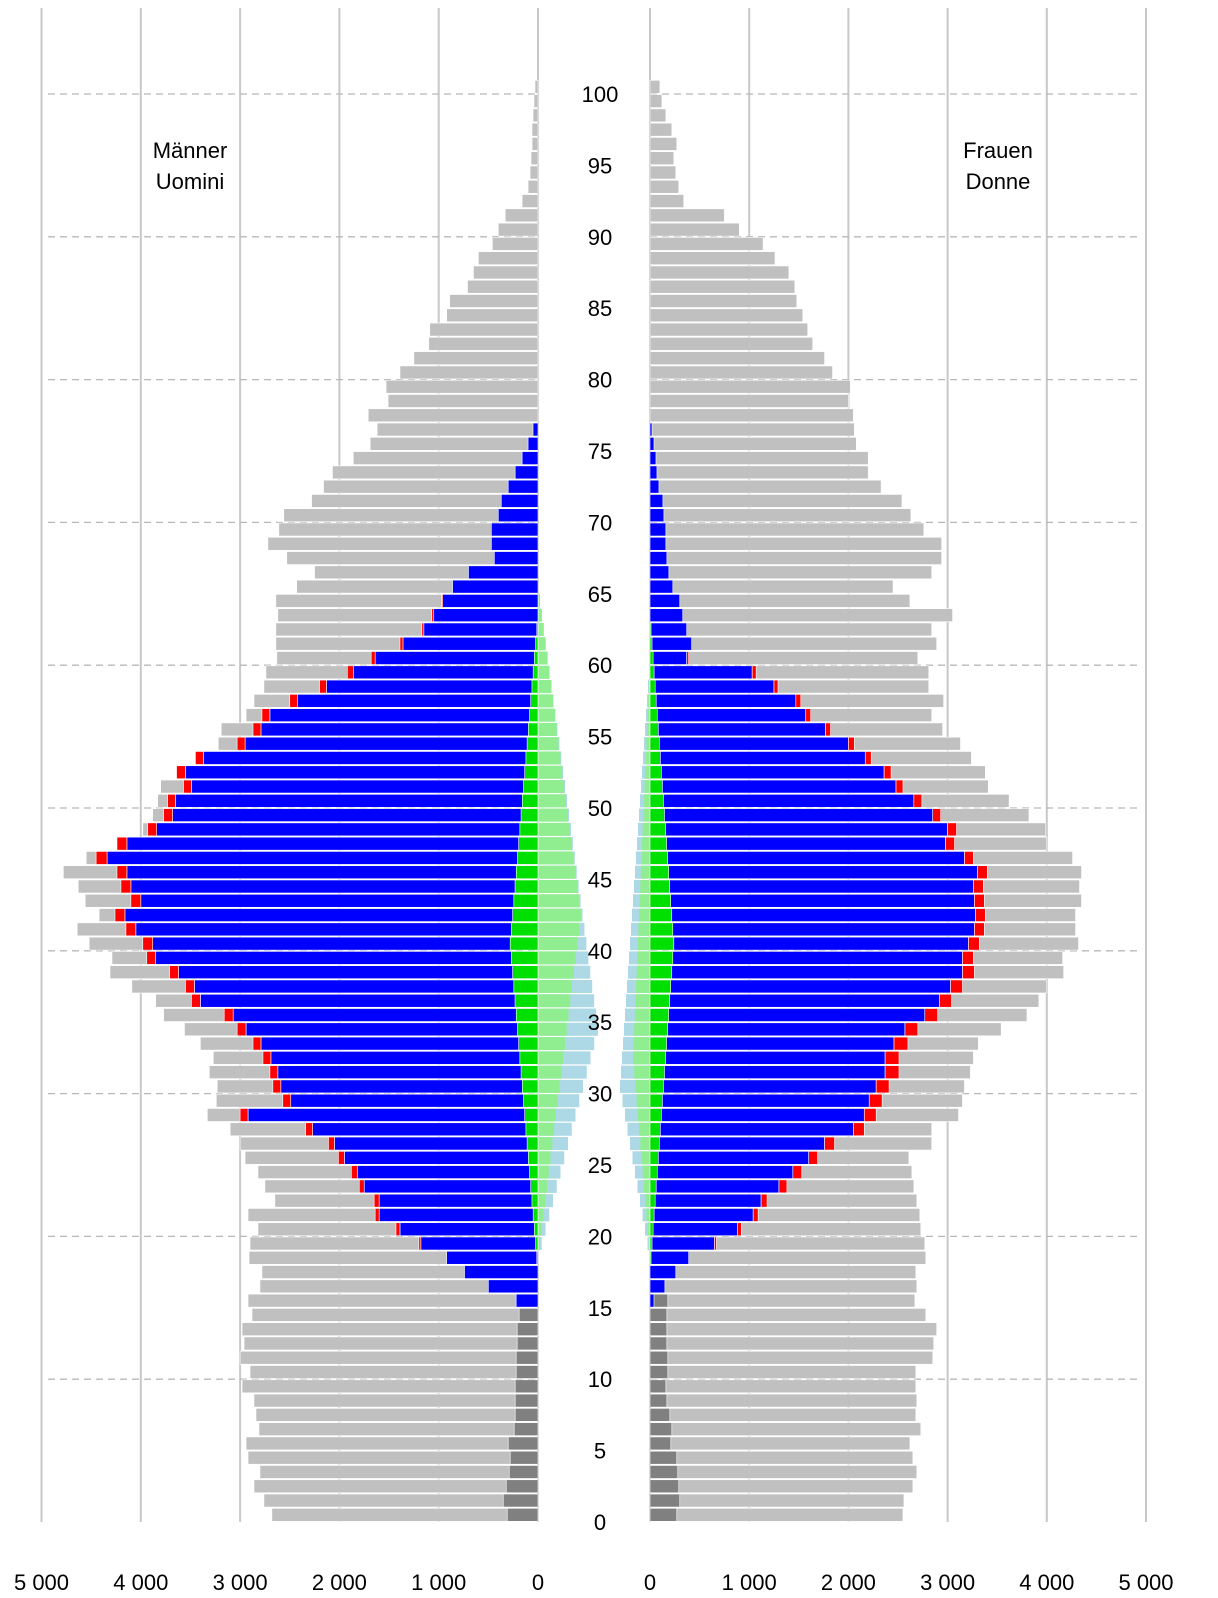  What do you see at coordinates (538, 1582) in the screenshot?
I see `men-x-tick-label-5: 0` at bounding box center [538, 1582].